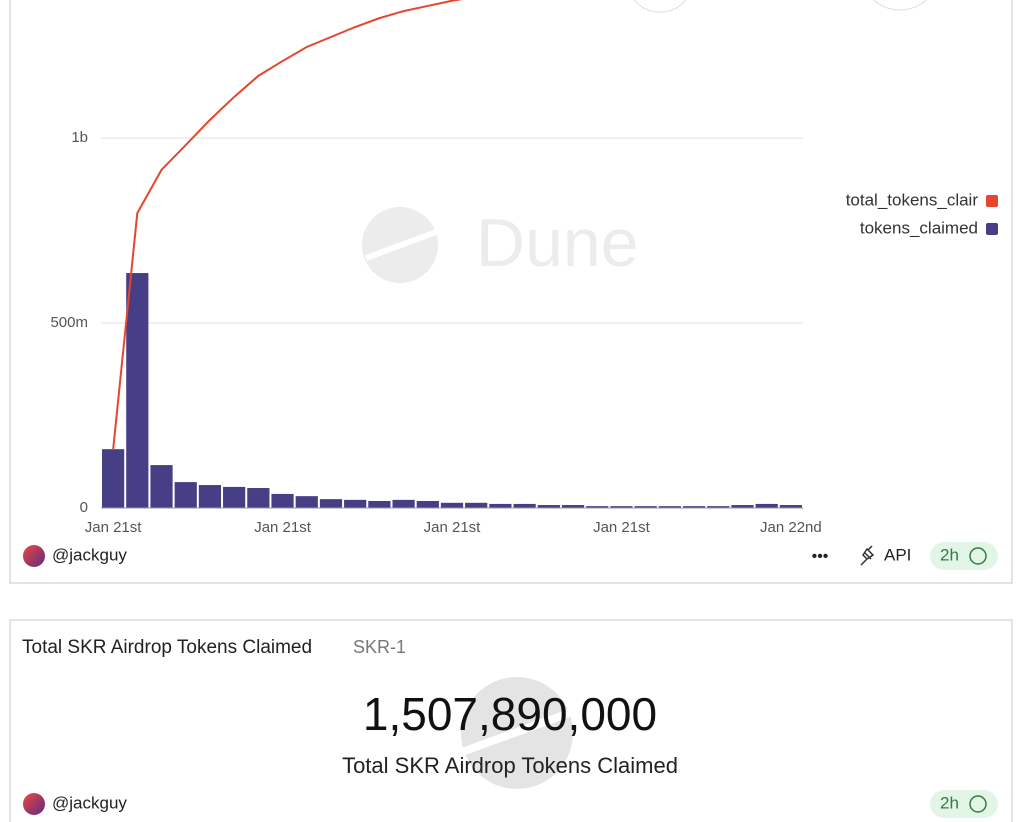 Image resolution: width=1024 pixels, height=822 pixels. What do you see at coordinates (912, 199) in the screenshot?
I see `legend-label: total_tokens_clair` at bounding box center [912, 199].